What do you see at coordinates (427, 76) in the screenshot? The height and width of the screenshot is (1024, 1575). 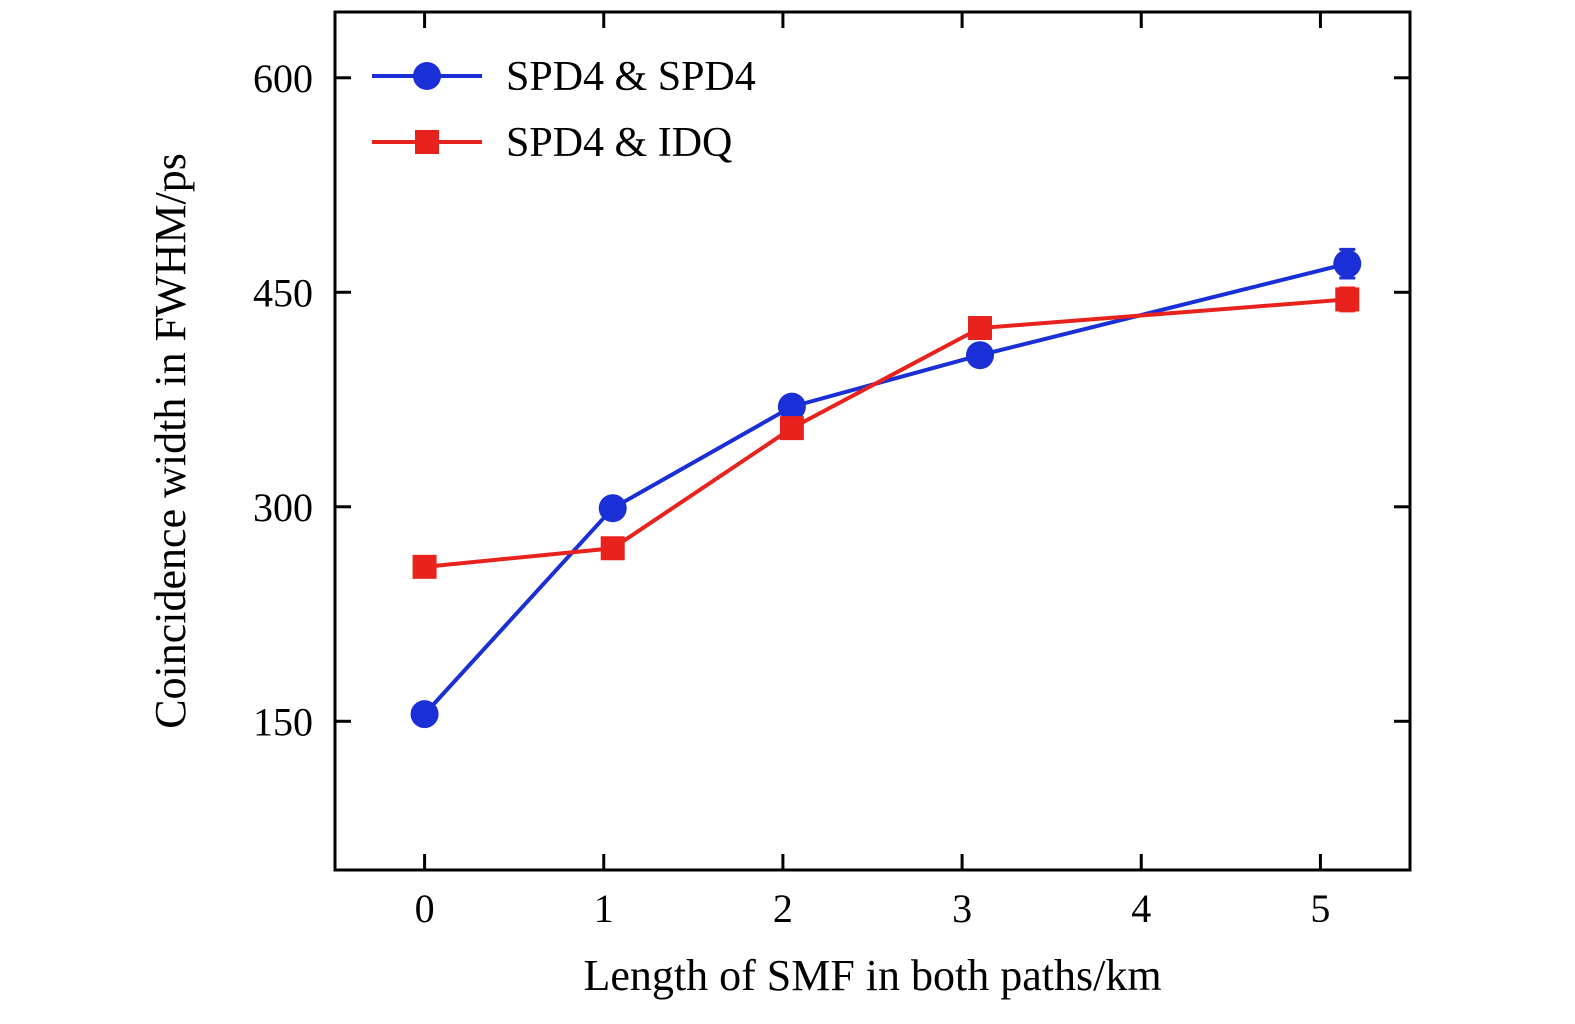 I see `legend-marker-circle` at bounding box center [427, 76].